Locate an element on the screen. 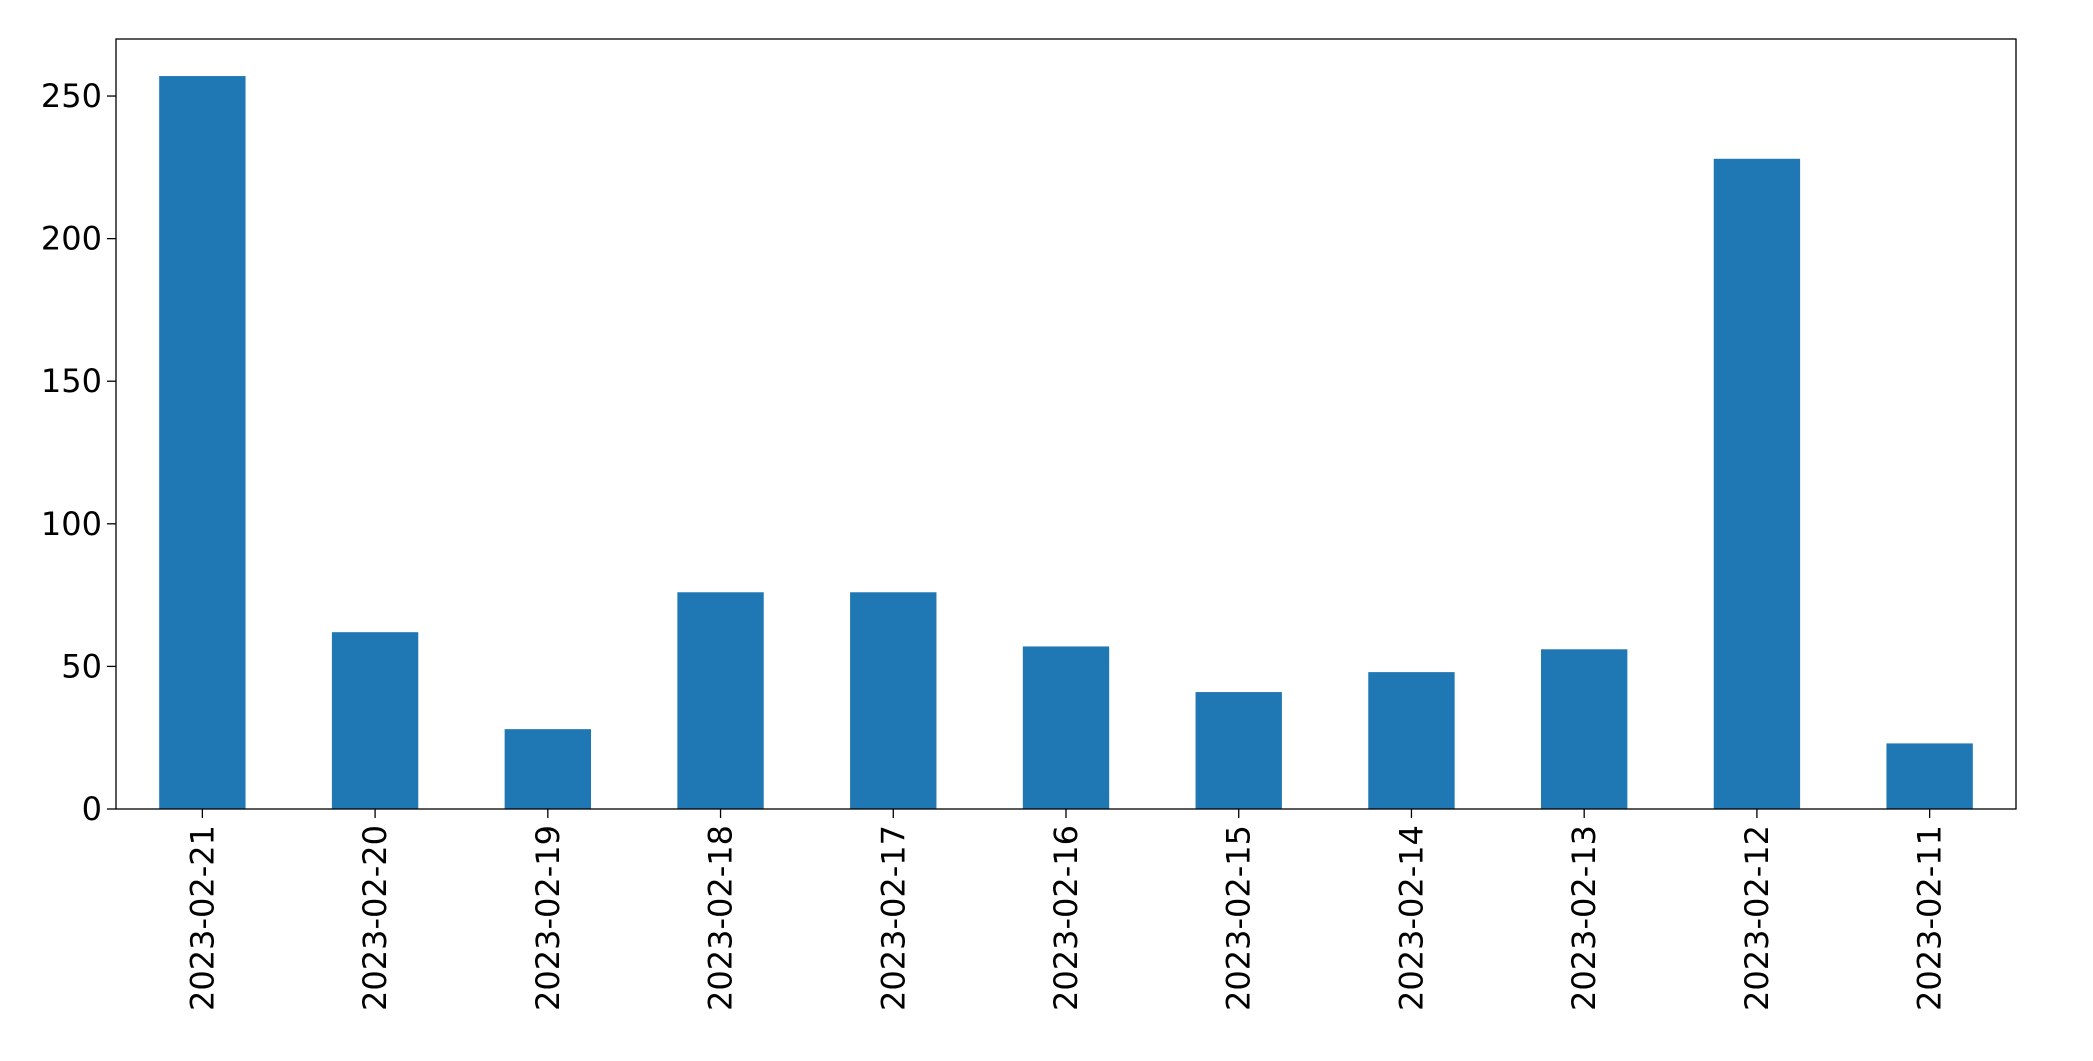 This screenshot has height=1061, width=2093. x-tick-label: 2023-02-11 is located at coordinates (1930, 918).